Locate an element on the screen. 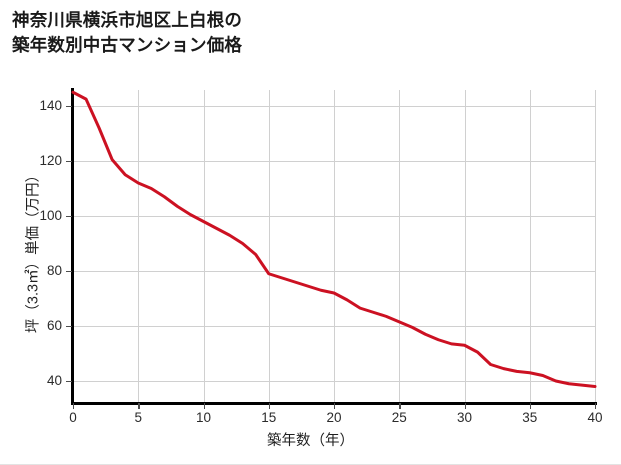  x-axis-tick-label: 25 is located at coordinates (399, 417).